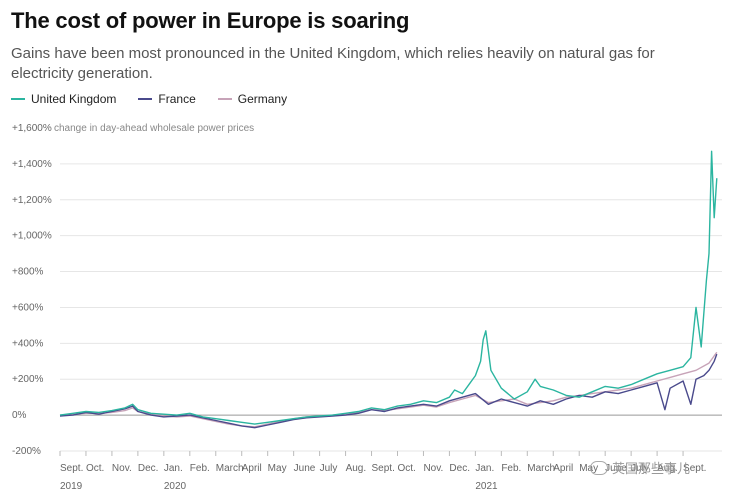 The image size is (737, 500). I want to click on y-tick-label: +1,400%, so click(32, 164).